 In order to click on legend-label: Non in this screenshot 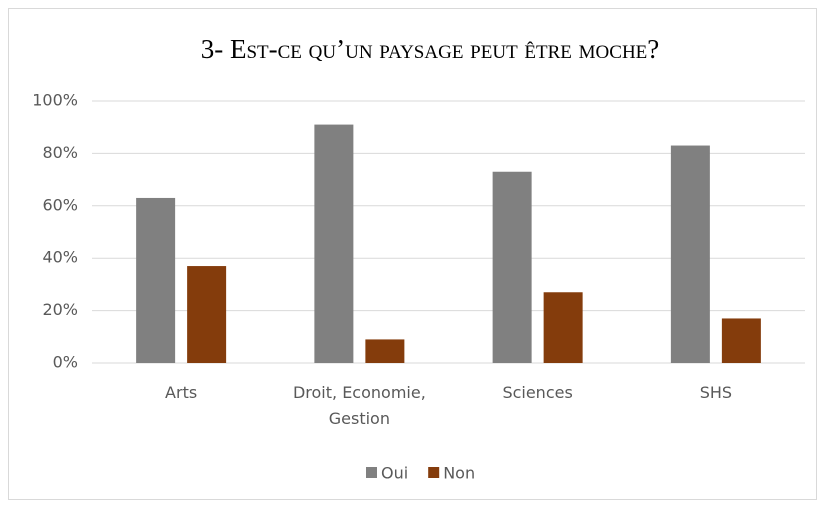, I will do `click(459, 473)`.